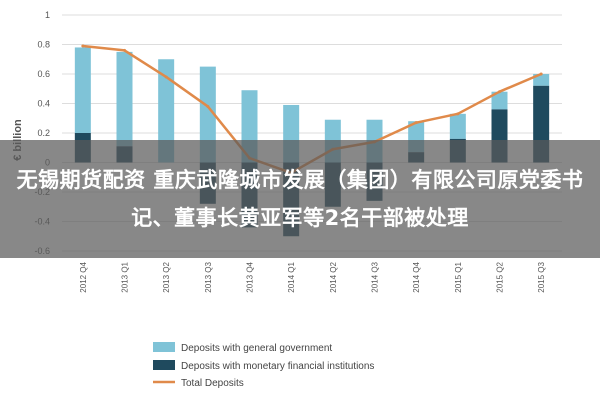  Describe the element at coordinates (164, 347) in the screenshot. I see `legend-swatch-general-government` at that location.